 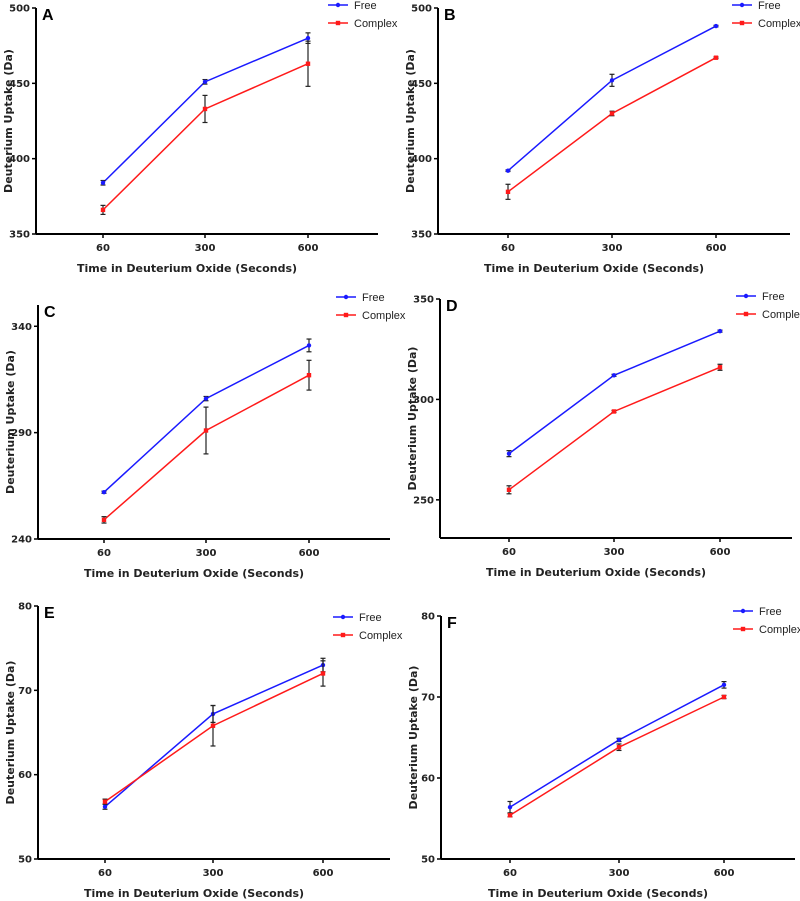 I want to click on panel-letter: C, so click(x=50, y=312).